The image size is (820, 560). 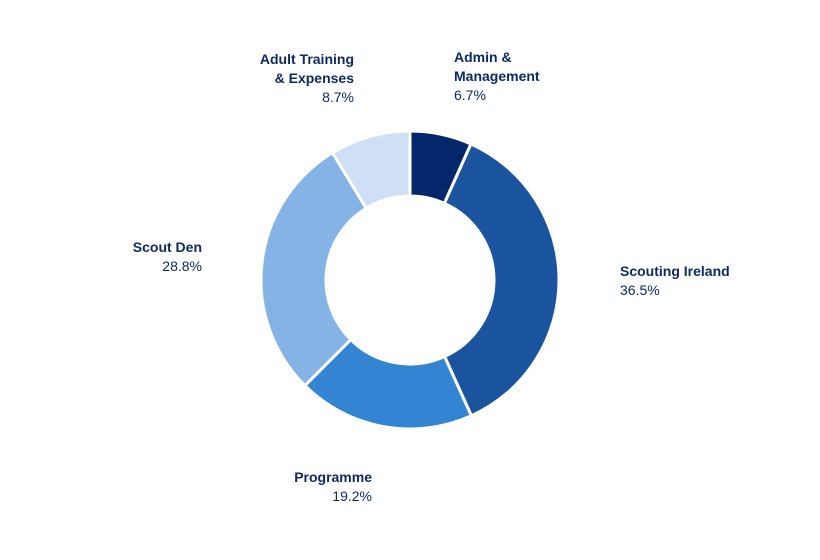 I want to click on label-programme: Programme 19.2%, so click(x=333, y=487).